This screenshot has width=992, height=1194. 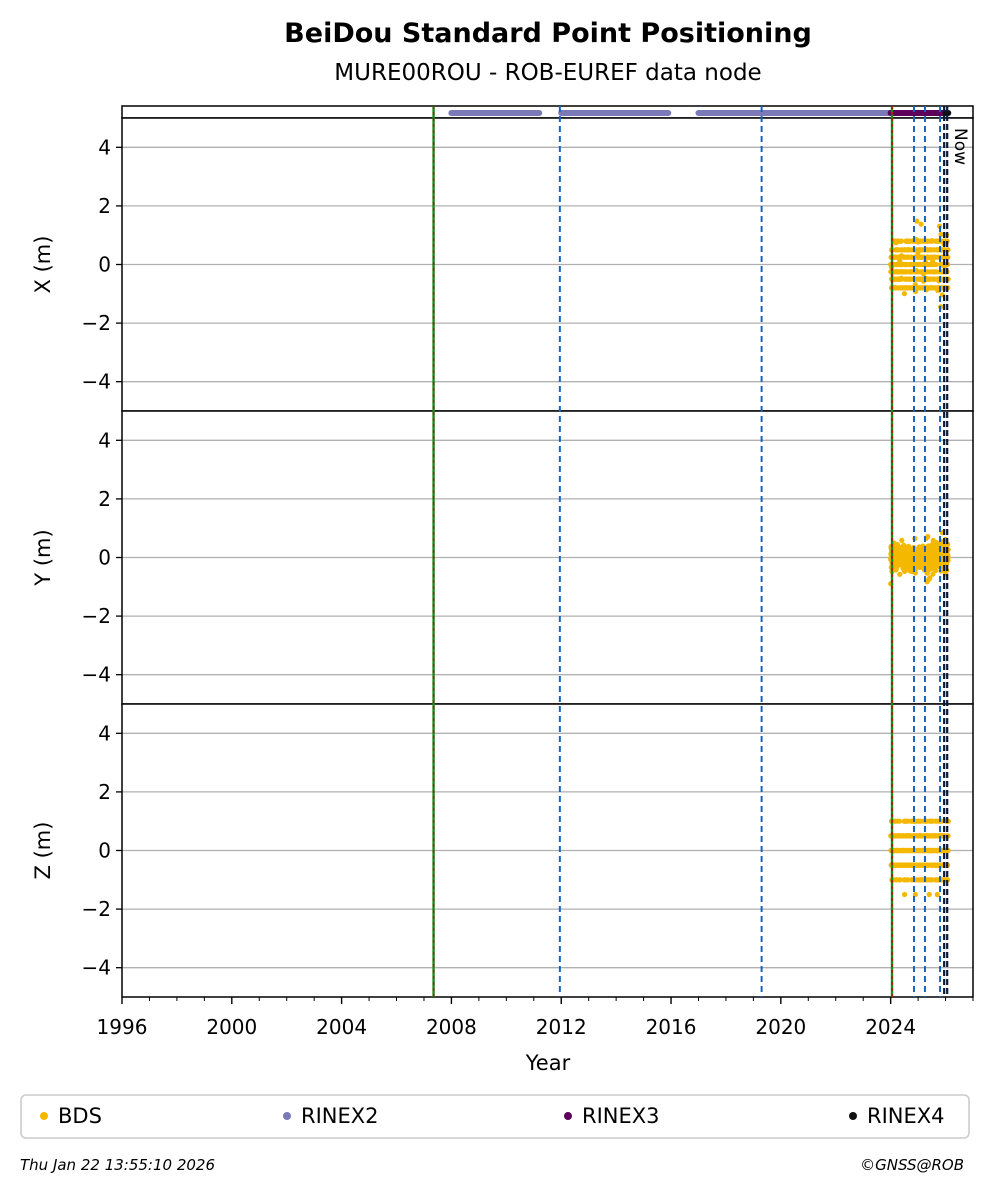 What do you see at coordinates (96, 909) in the screenshot?
I see `y-tick-label-z: −2` at bounding box center [96, 909].